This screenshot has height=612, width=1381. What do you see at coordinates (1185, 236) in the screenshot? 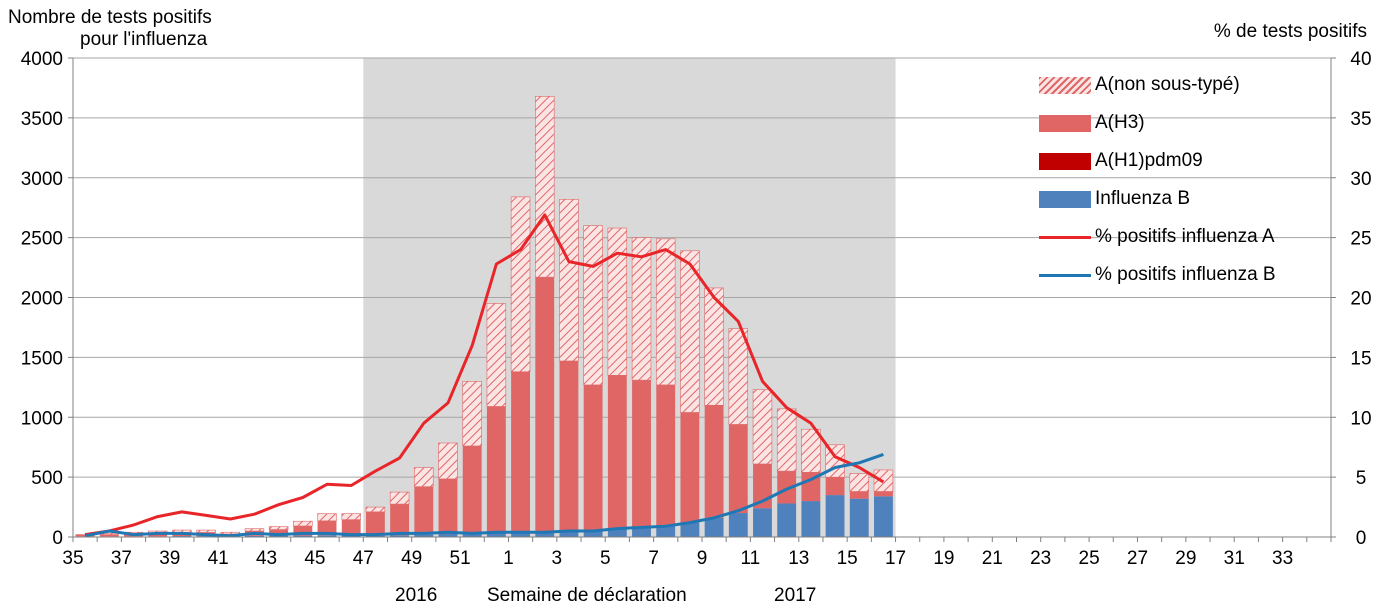
I see `legend-label: % positifs influenza A` at bounding box center [1185, 236].